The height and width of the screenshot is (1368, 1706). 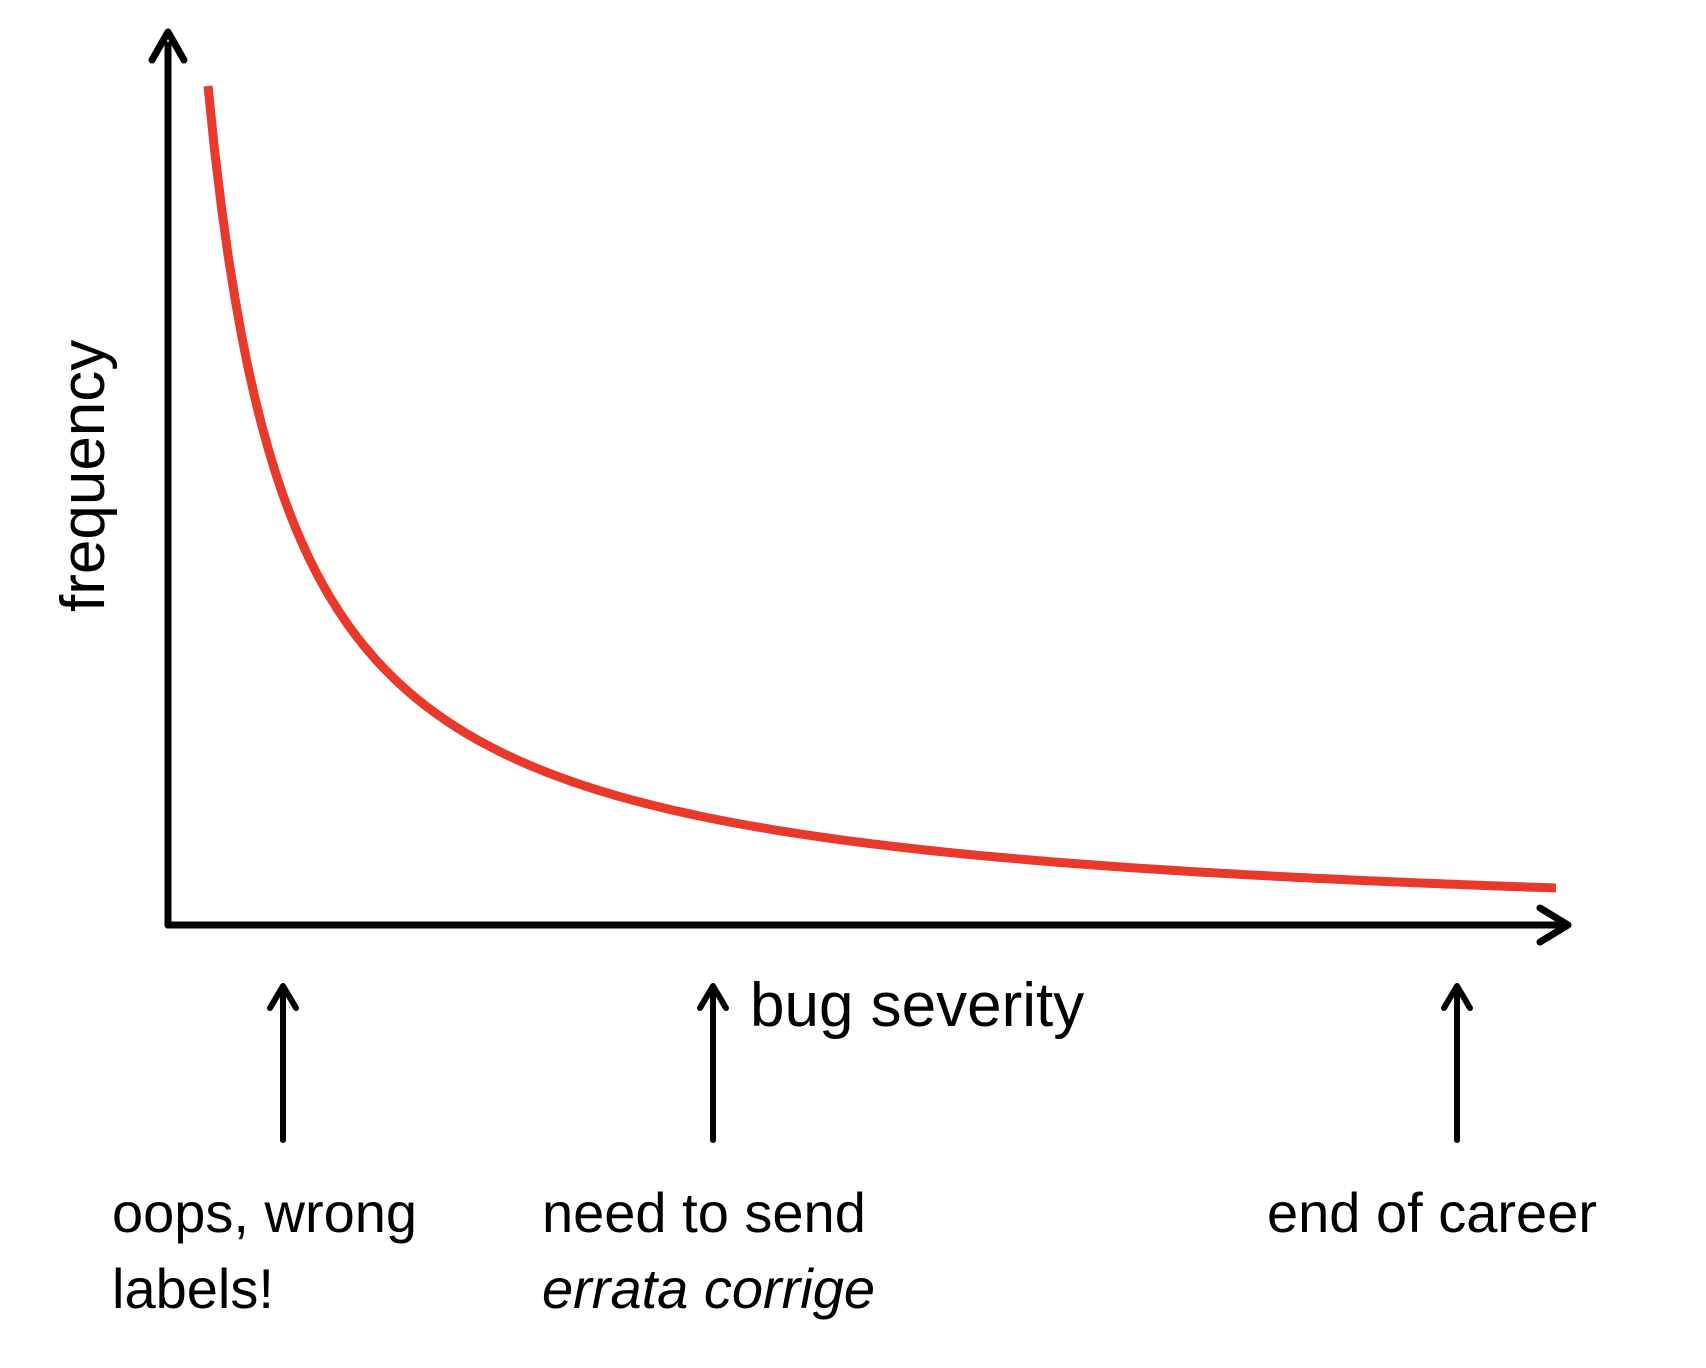 What do you see at coordinates (917, 1005) in the screenshot?
I see `x-axis-label: bug severity` at bounding box center [917, 1005].